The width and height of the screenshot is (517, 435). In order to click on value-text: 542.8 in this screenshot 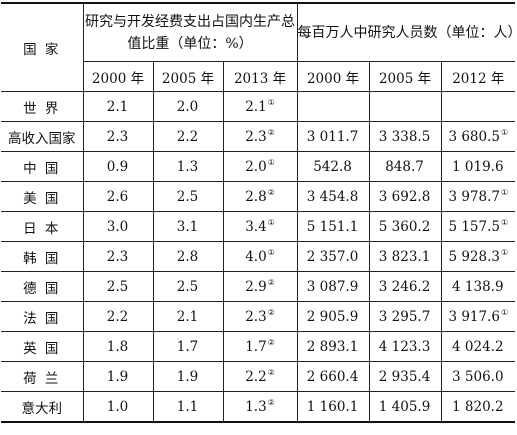, I will do `click(332, 167)`.